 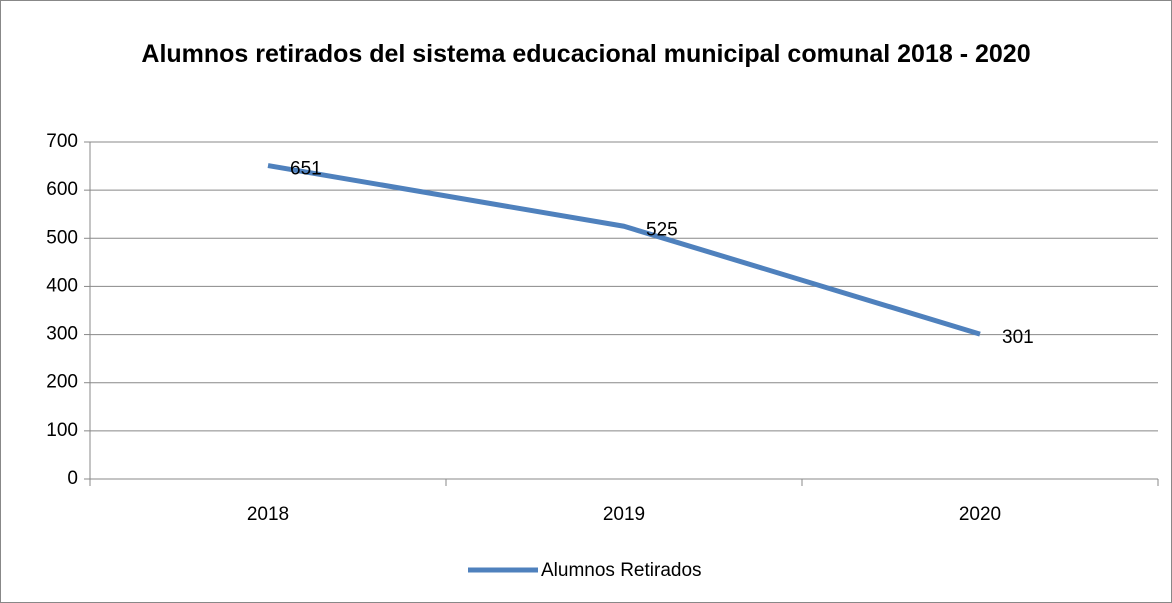 I want to click on y-tick-label: 500, so click(x=62, y=237).